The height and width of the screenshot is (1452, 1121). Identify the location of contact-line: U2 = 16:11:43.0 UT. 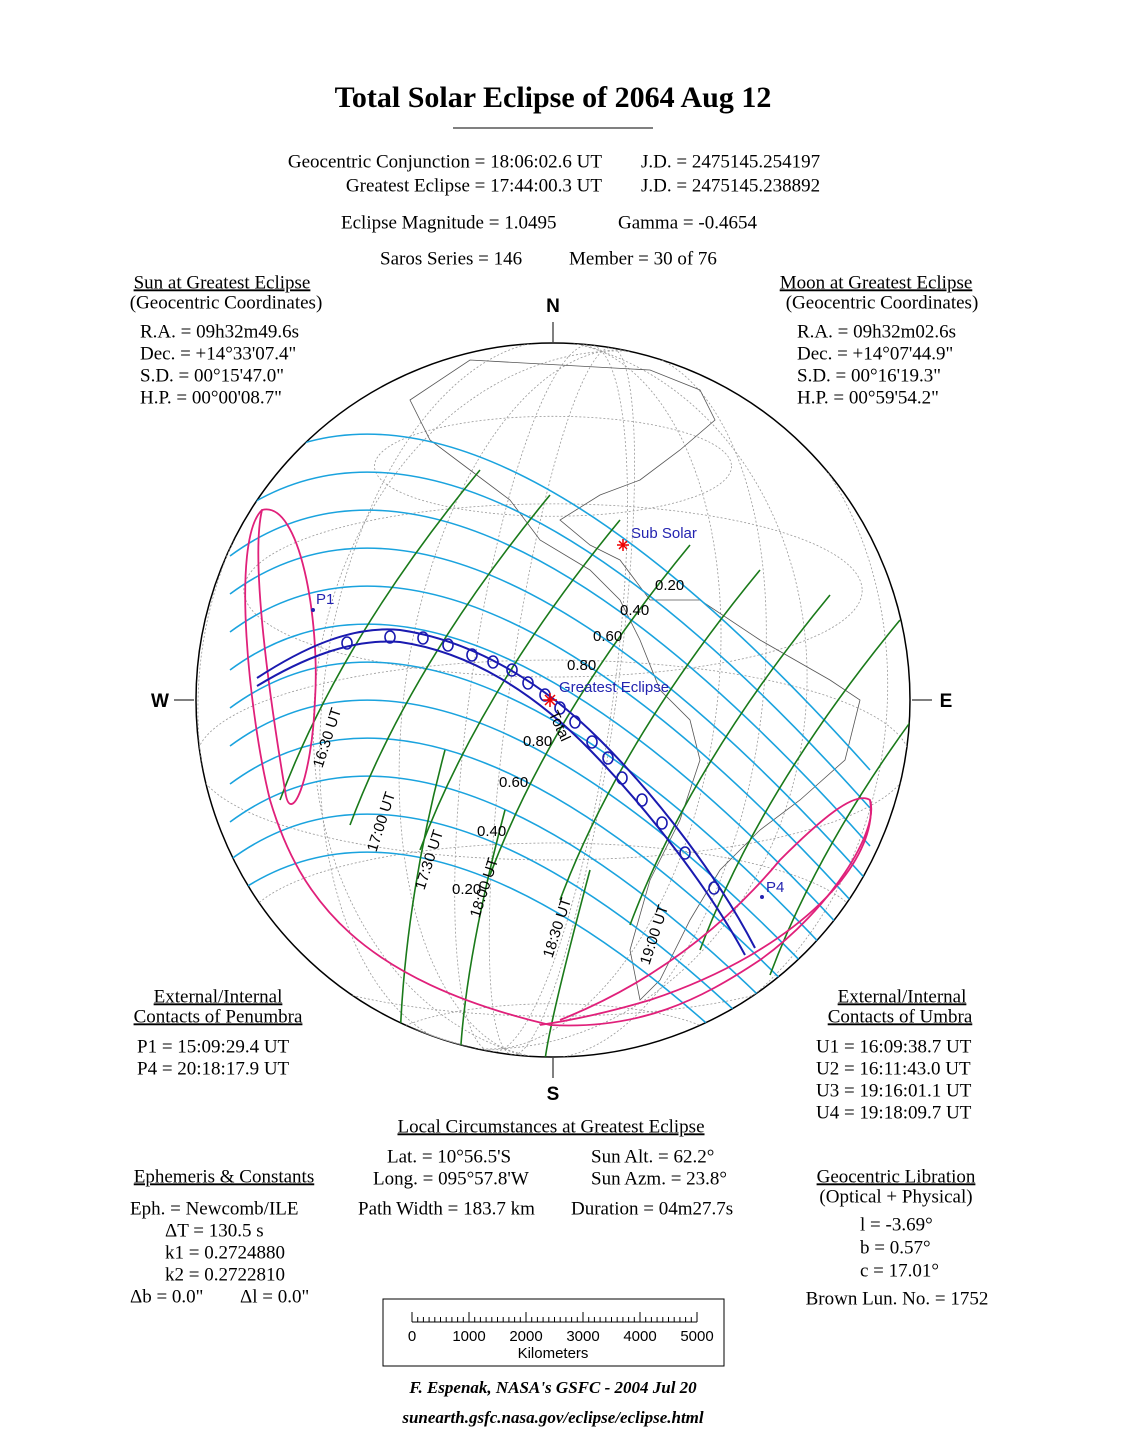
(893, 1068).